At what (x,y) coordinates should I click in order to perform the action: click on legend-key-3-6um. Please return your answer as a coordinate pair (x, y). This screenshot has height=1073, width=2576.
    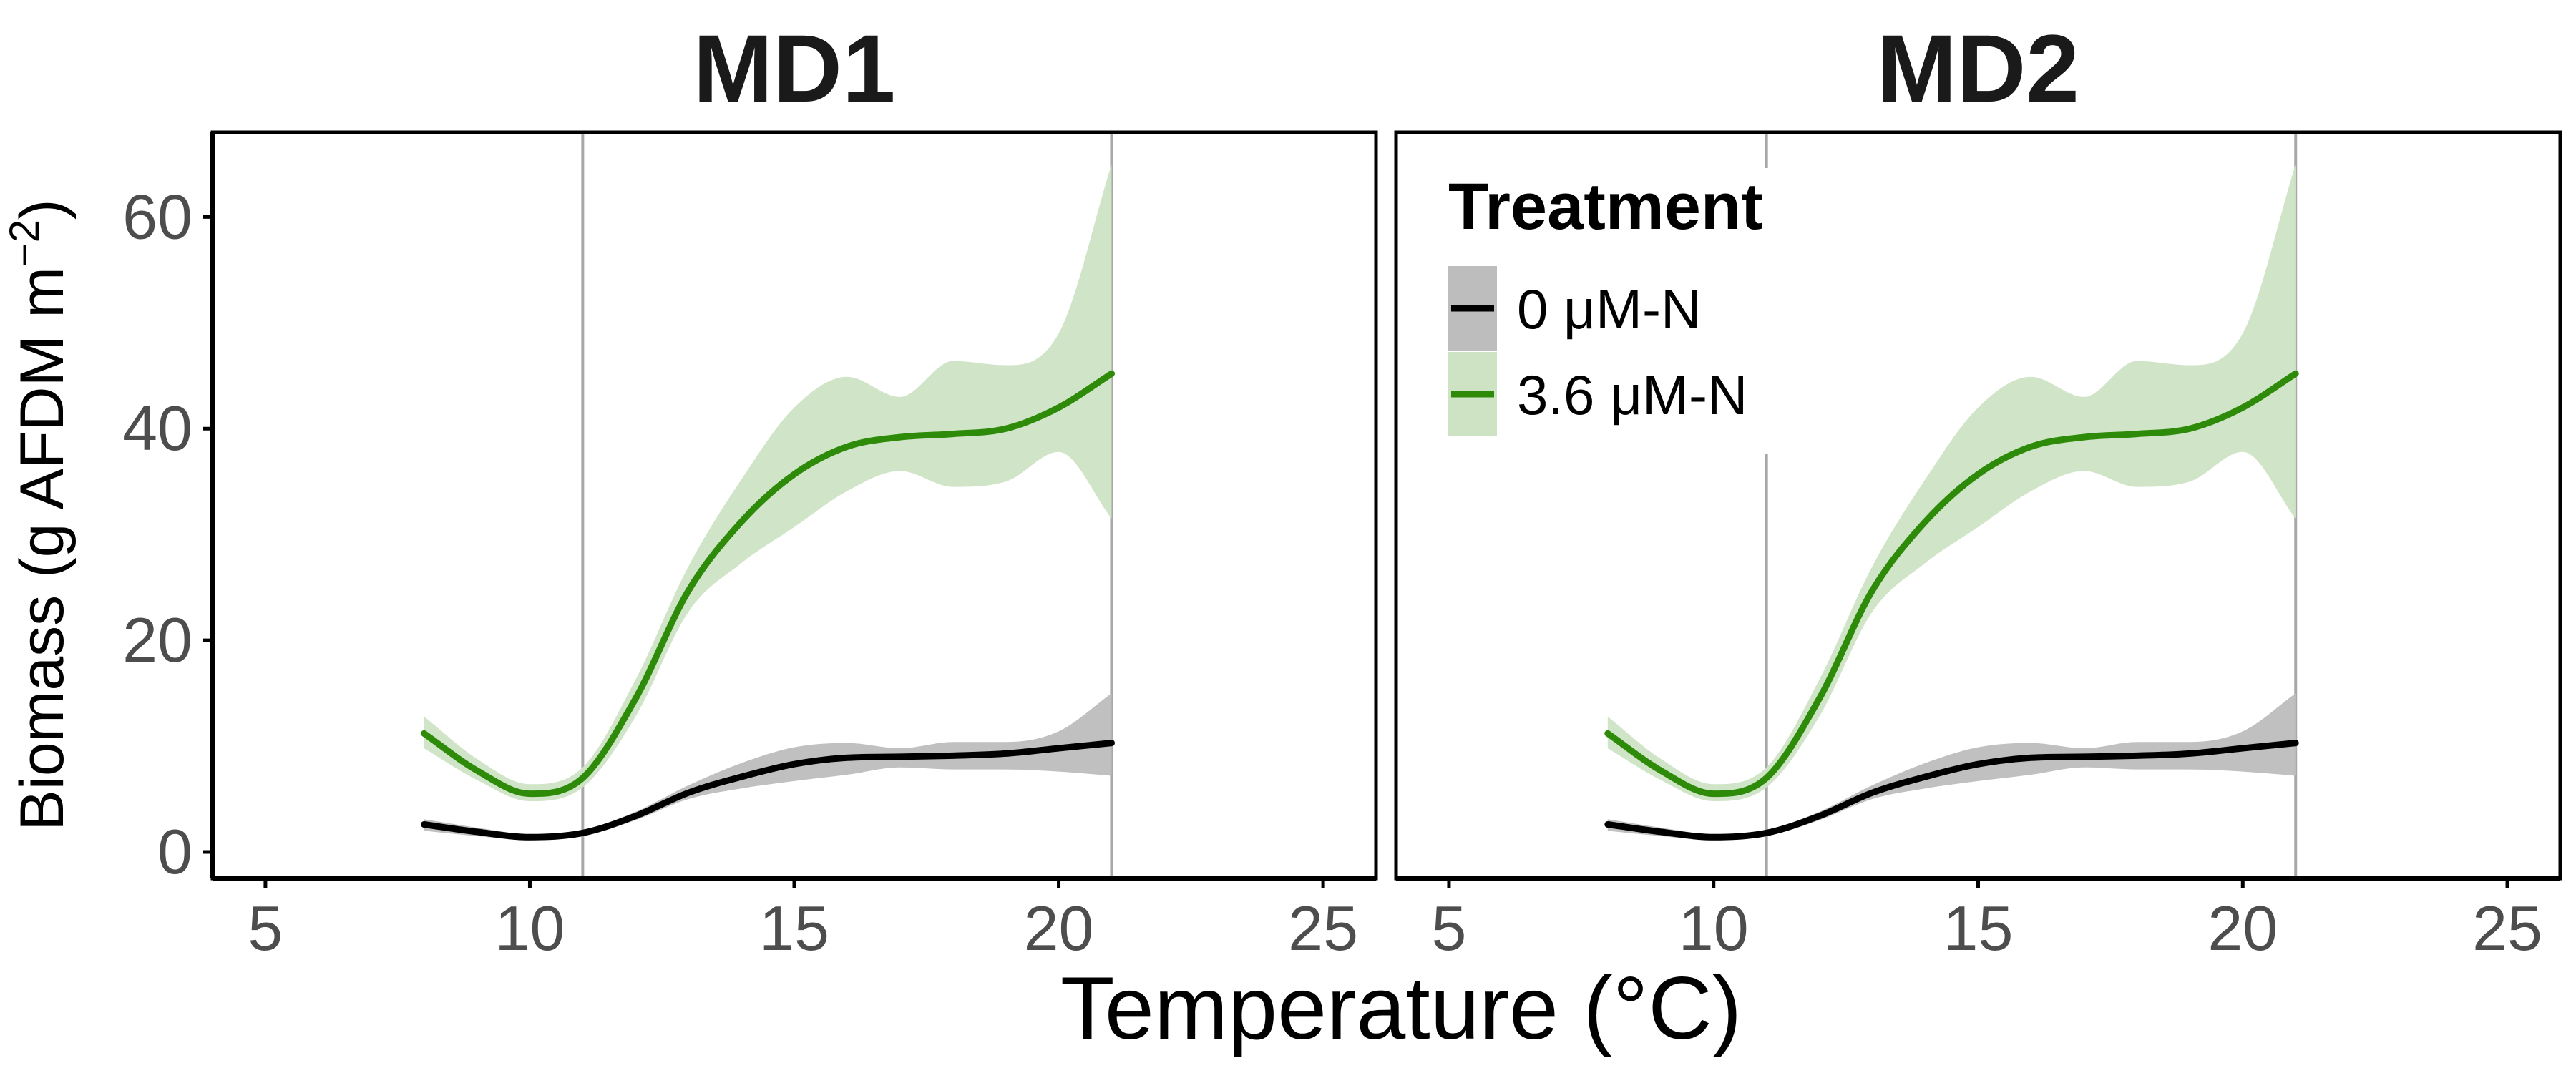
    Looking at the image, I should click on (1472, 394).